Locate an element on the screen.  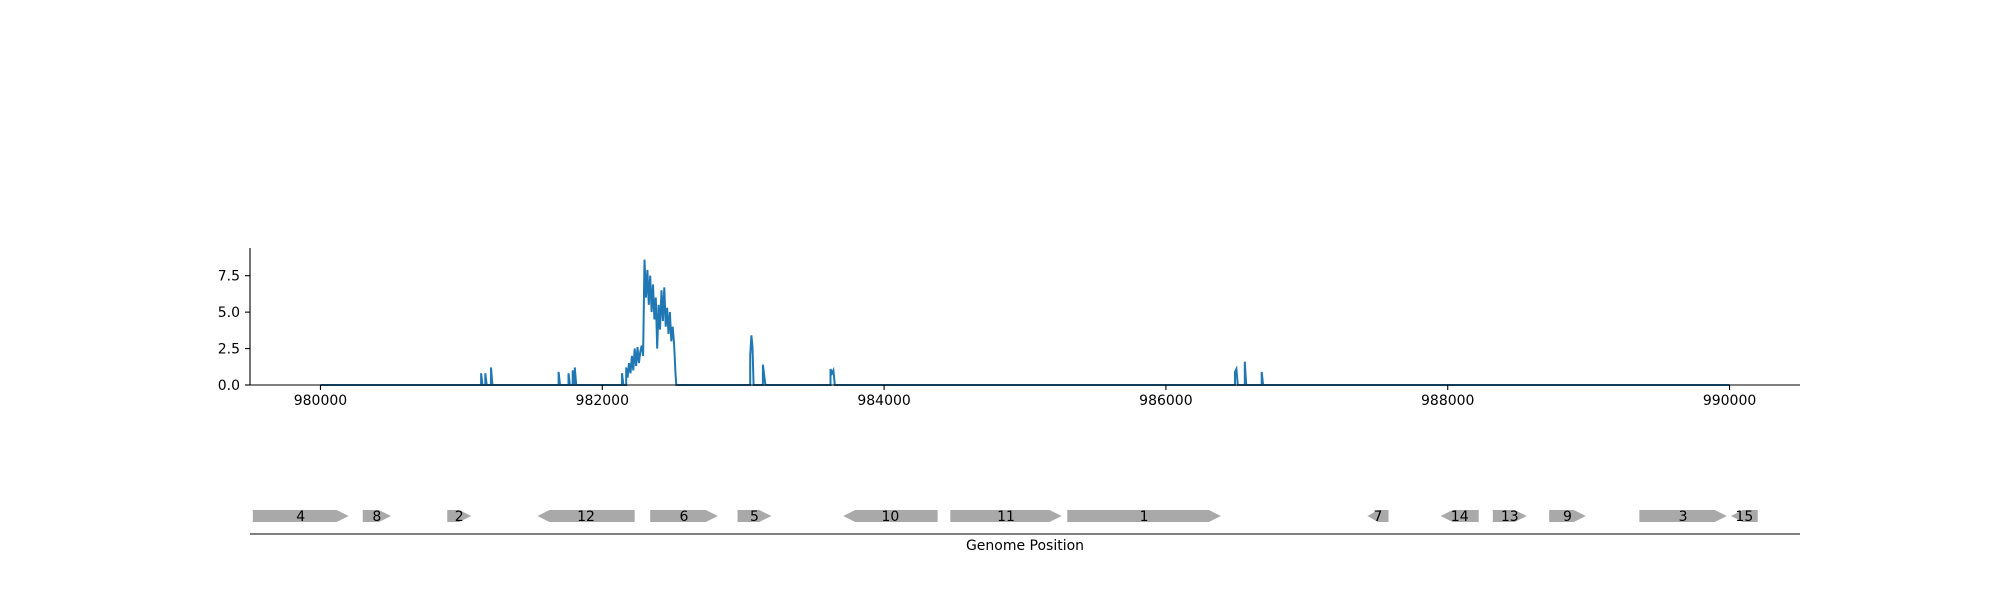
x-tick-label: 980000 is located at coordinates (320, 401).